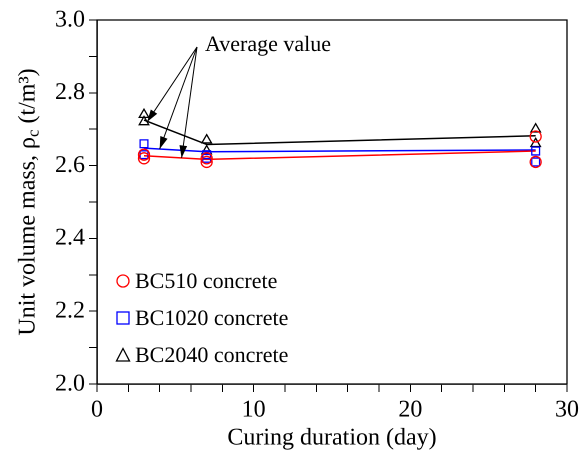 The height and width of the screenshot is (457, 583). What do you see at coordinates (268, 43) in the screenshot?
I see `annotation: Average value` at bounding box center [268, 43].